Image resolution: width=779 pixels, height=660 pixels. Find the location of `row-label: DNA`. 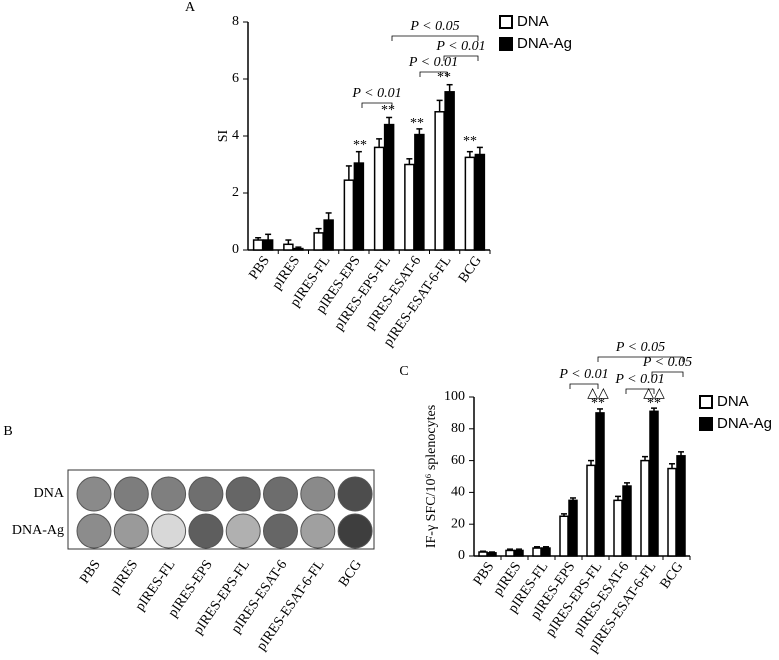

row-label: DNA is located at coordinates (49, 493).